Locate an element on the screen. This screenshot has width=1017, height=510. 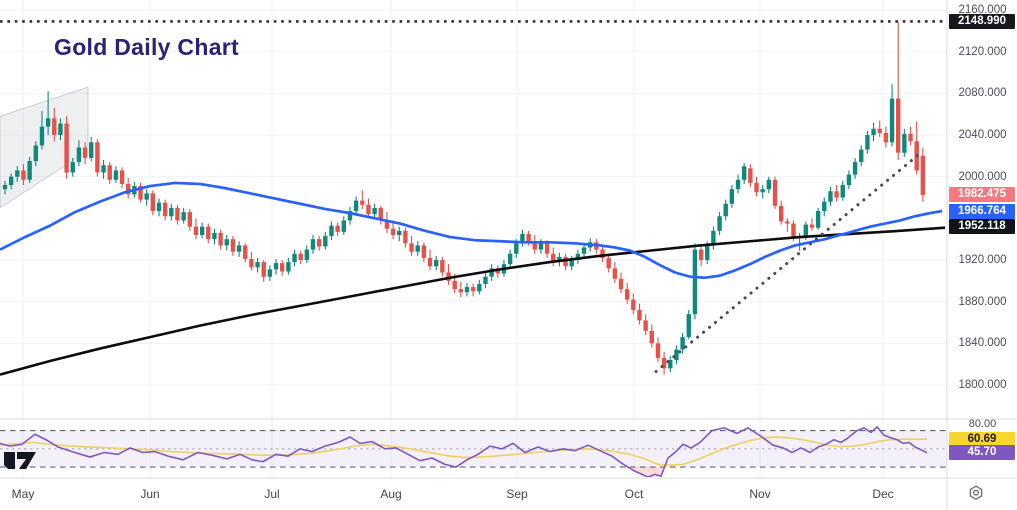
tradingview-logo-icon is located at coordinates (21, 461).